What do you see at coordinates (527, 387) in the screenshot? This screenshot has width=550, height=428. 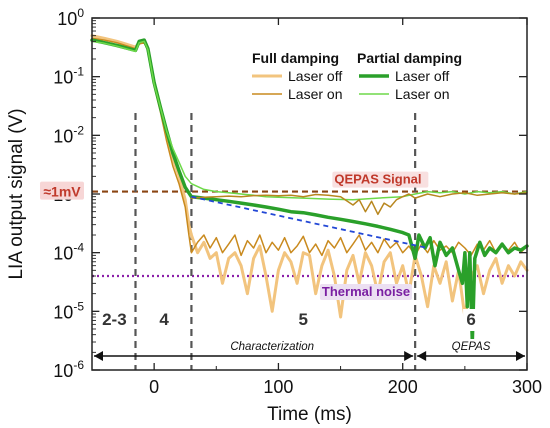 I see `x-tick-label-3: 300` at bounding box center [527, 387].